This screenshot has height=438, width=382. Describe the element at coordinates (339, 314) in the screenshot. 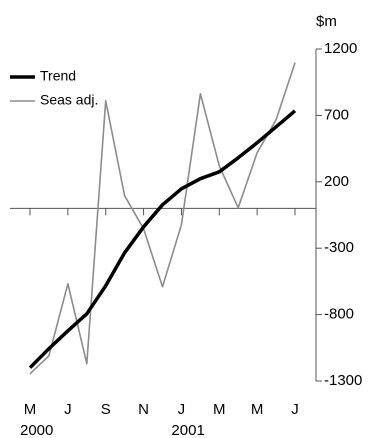

I see `y-tick-label: -800` at that location.